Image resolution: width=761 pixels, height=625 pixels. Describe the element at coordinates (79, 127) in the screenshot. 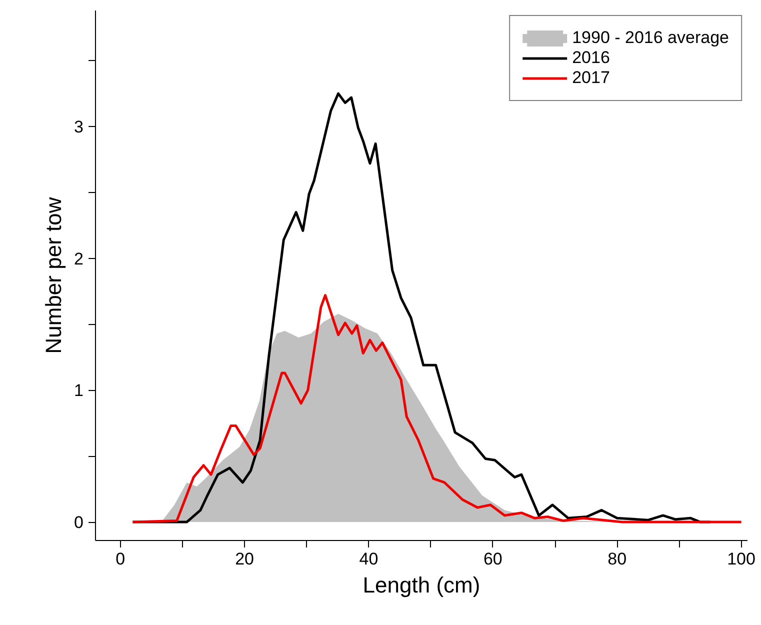

I see `y-tick-label: 3` at that location.